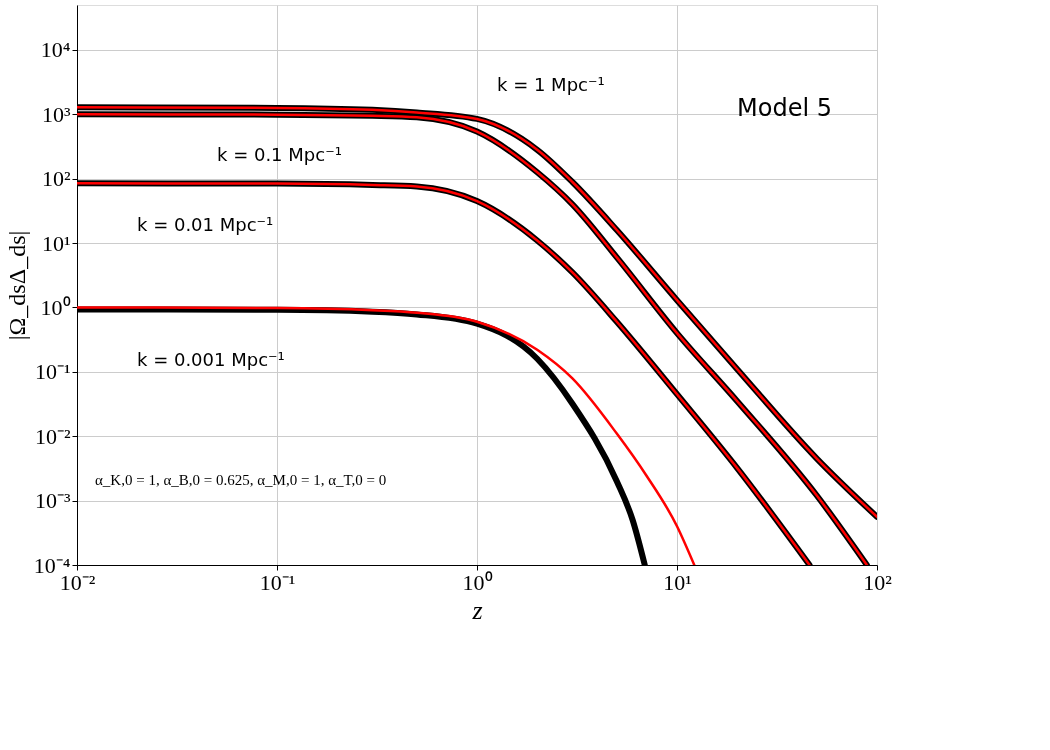 The width and height of the screenshot is (1050, 750). What do you see at coordinates (551, 85) in the screenshot?
I see `annotation: k = 1 Mpc⁻¹` at bounding box center [551, 85].